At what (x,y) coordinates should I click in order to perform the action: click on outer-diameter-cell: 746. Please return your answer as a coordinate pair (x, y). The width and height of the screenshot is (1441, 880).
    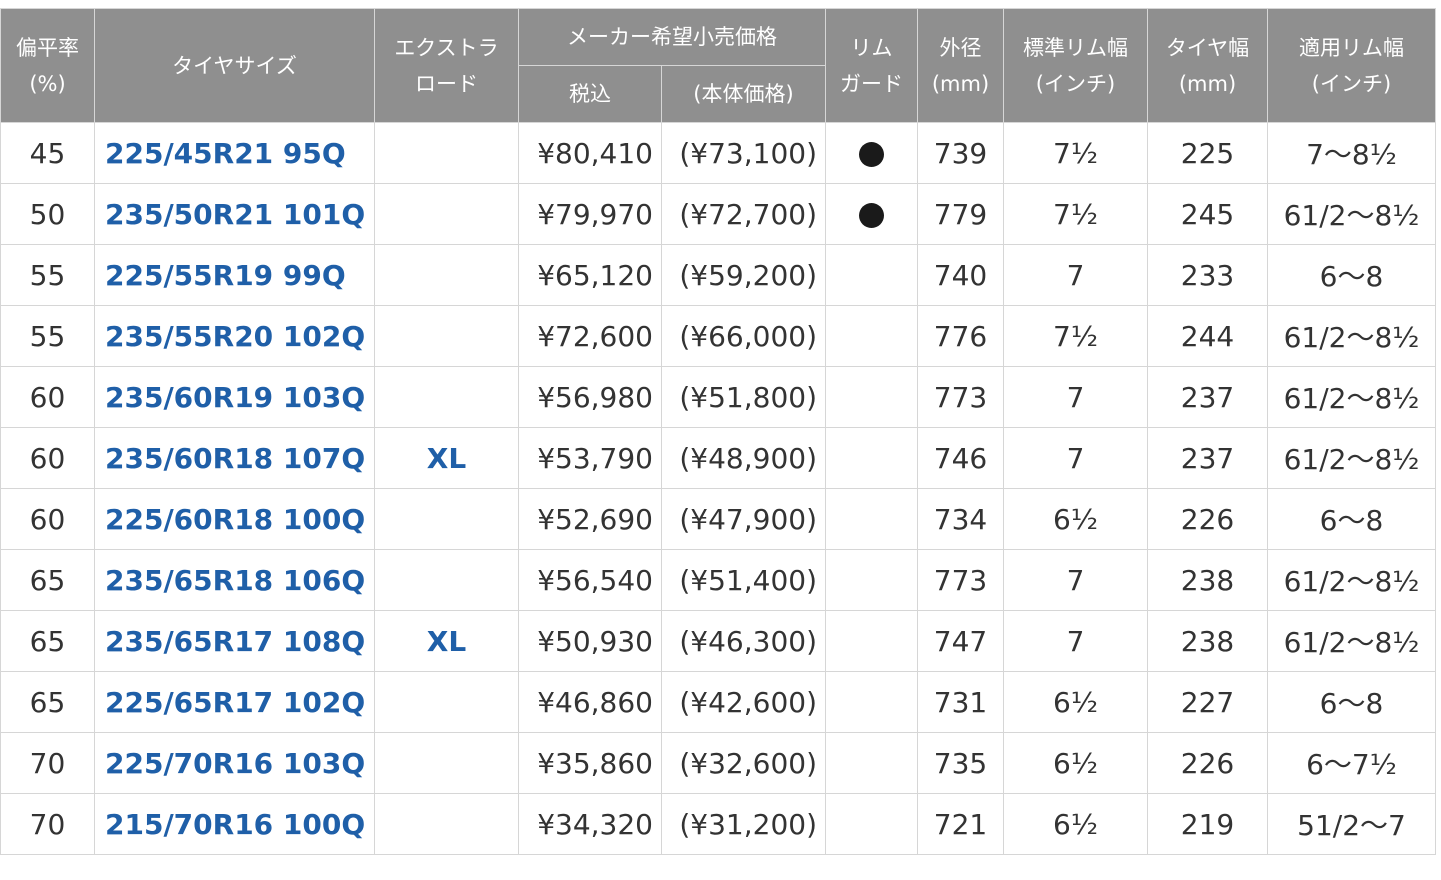
    Looking at the image, I should click on (960, 458).